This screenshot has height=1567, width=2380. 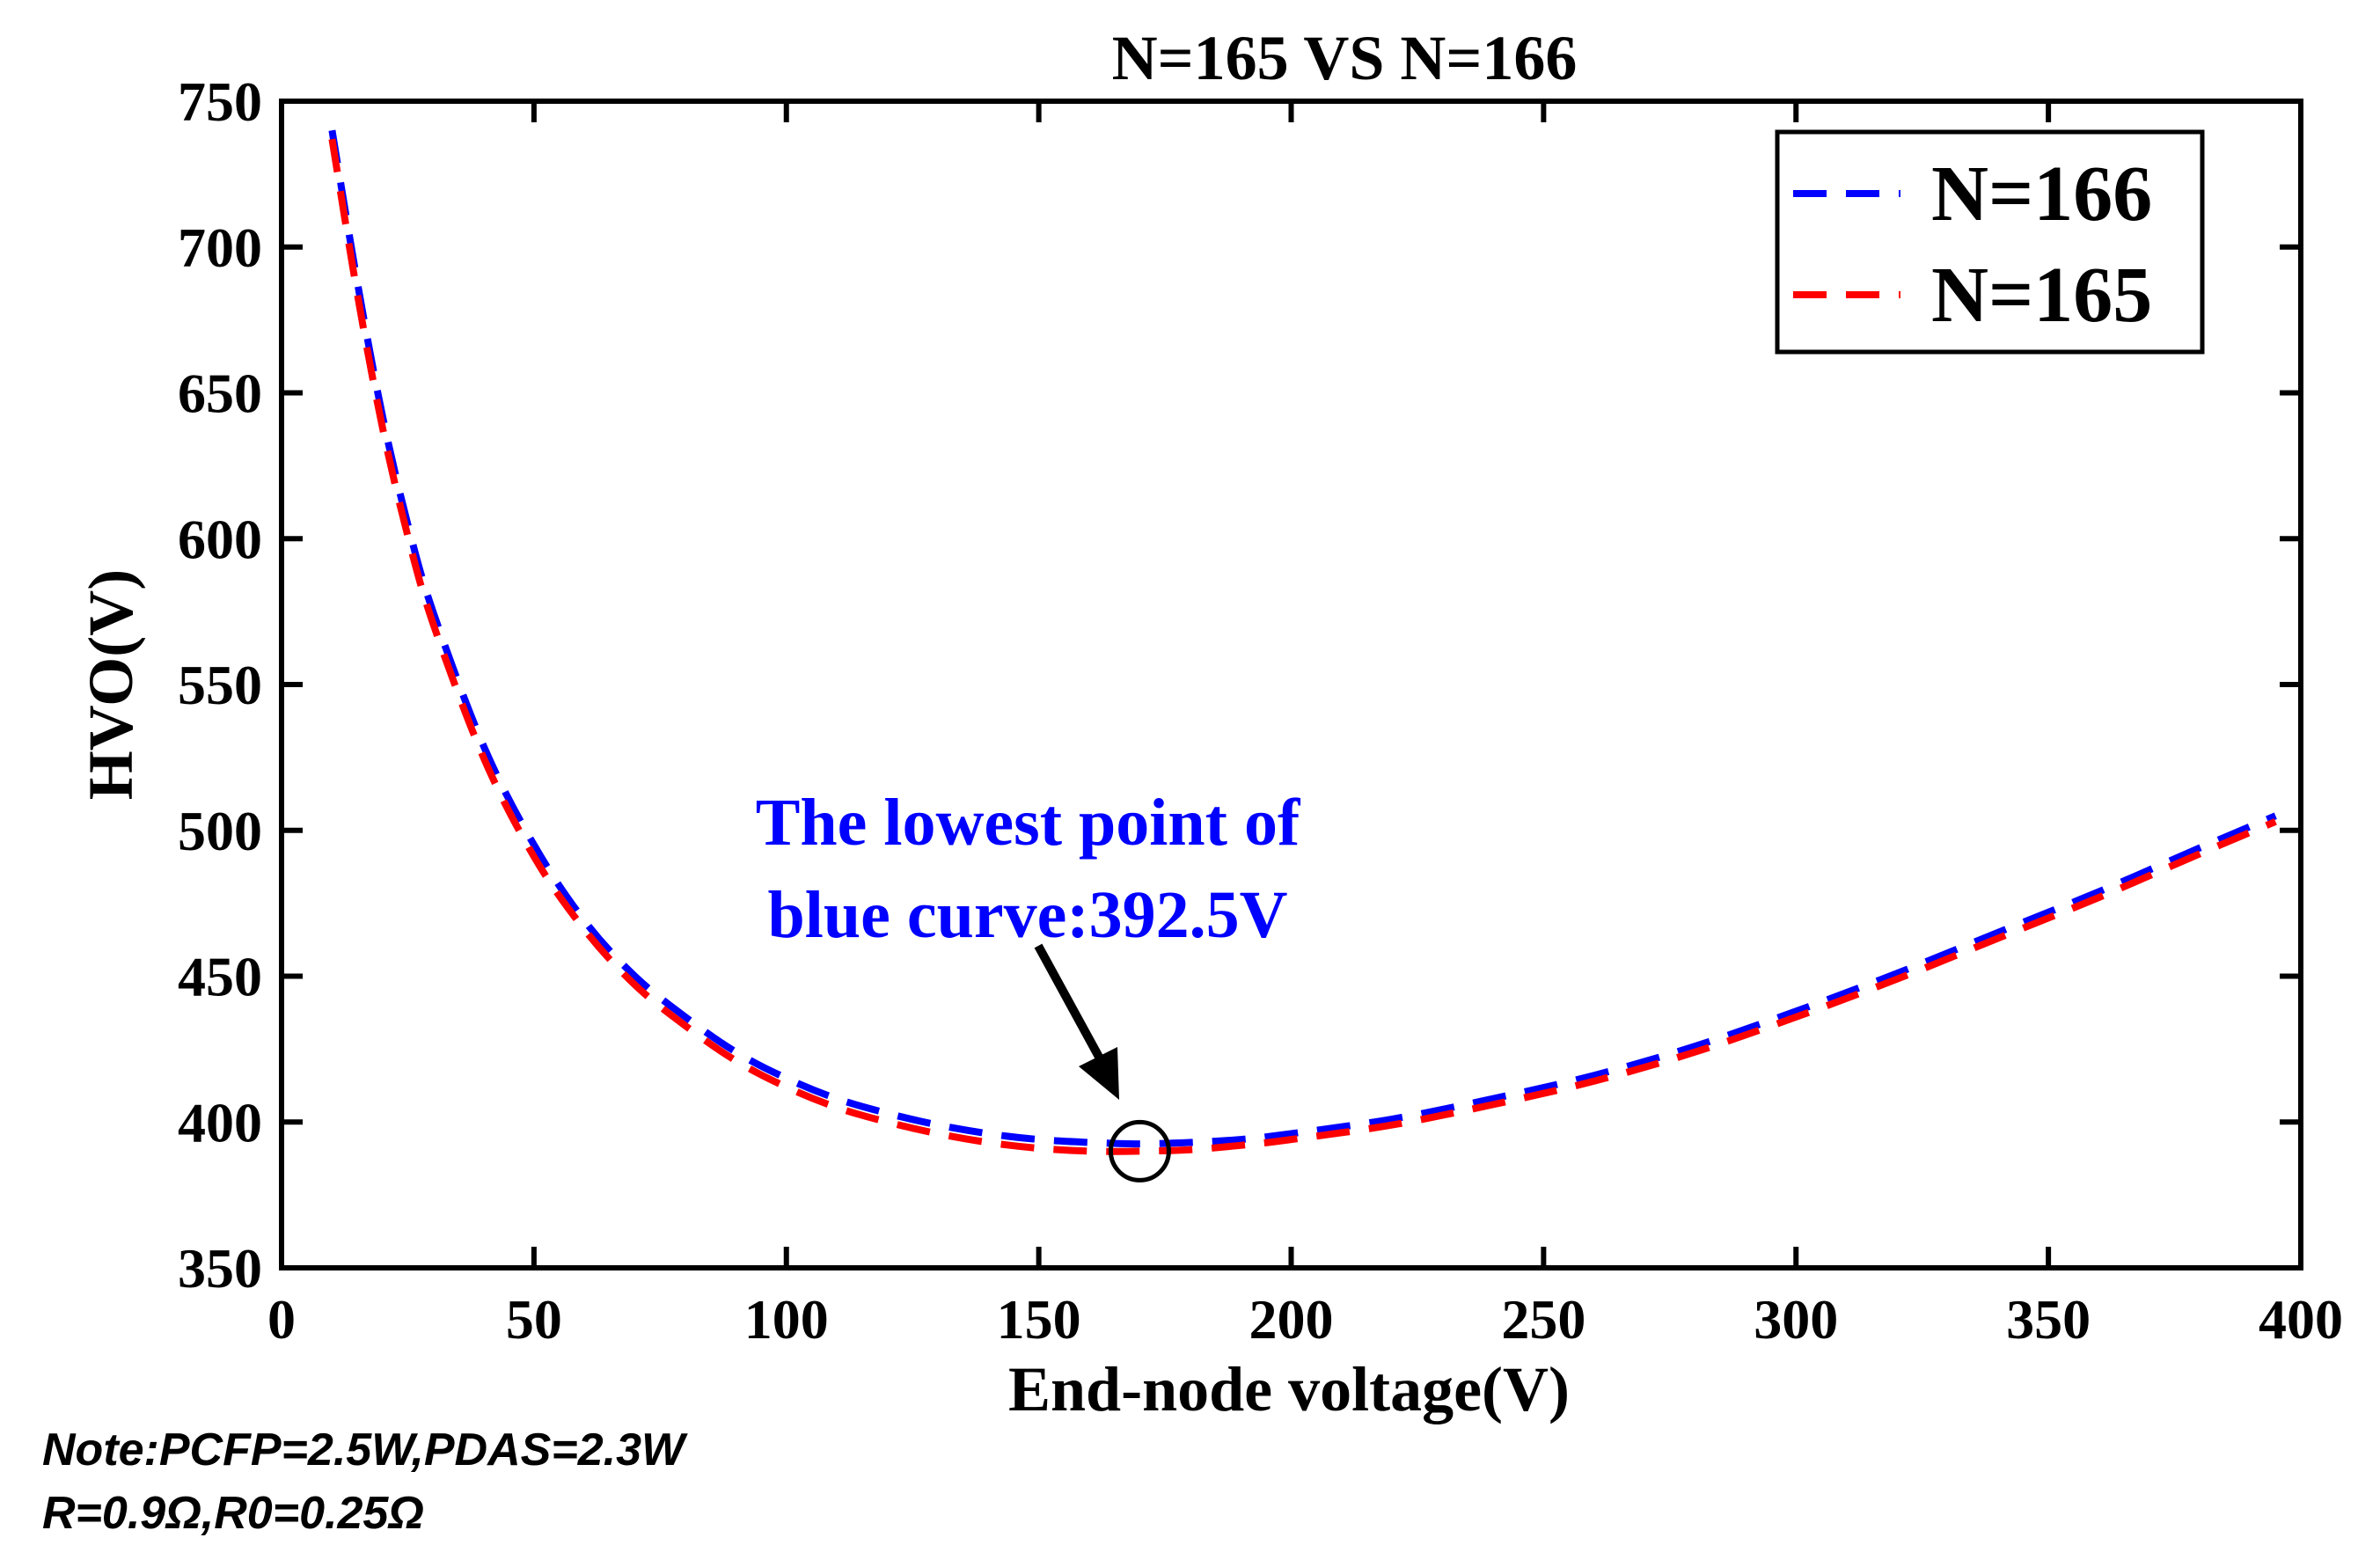 What do you see at coordinates (281, 1319) in the screenshot?
I see `x-tick-label-0: 0` at bounding box center [281, 1319].